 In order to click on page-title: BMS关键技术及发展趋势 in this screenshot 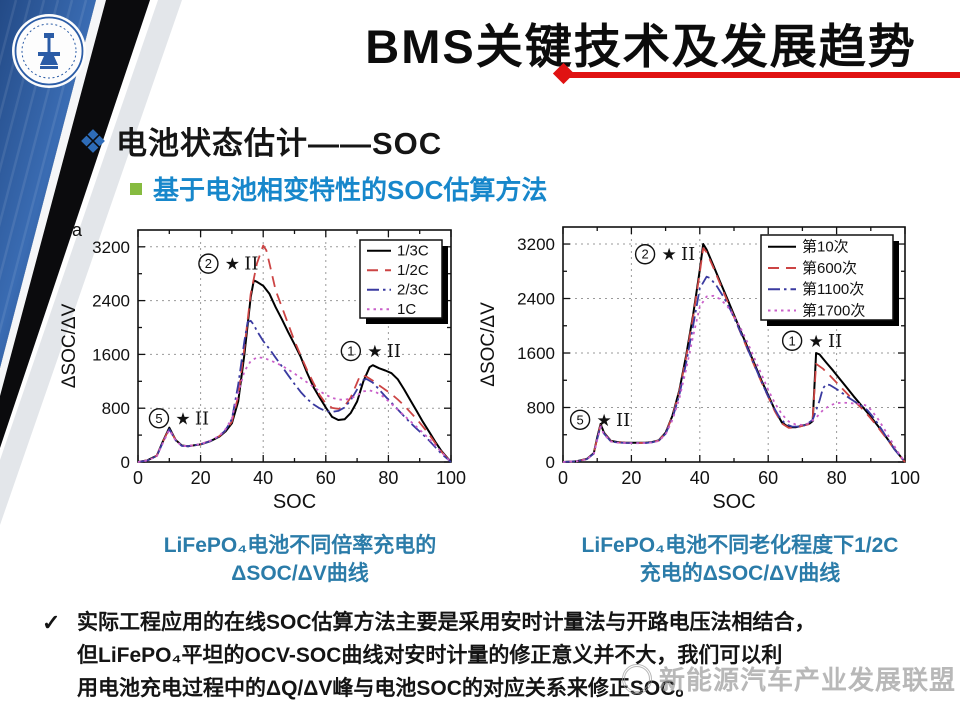, I will do `click(641, 46)`.